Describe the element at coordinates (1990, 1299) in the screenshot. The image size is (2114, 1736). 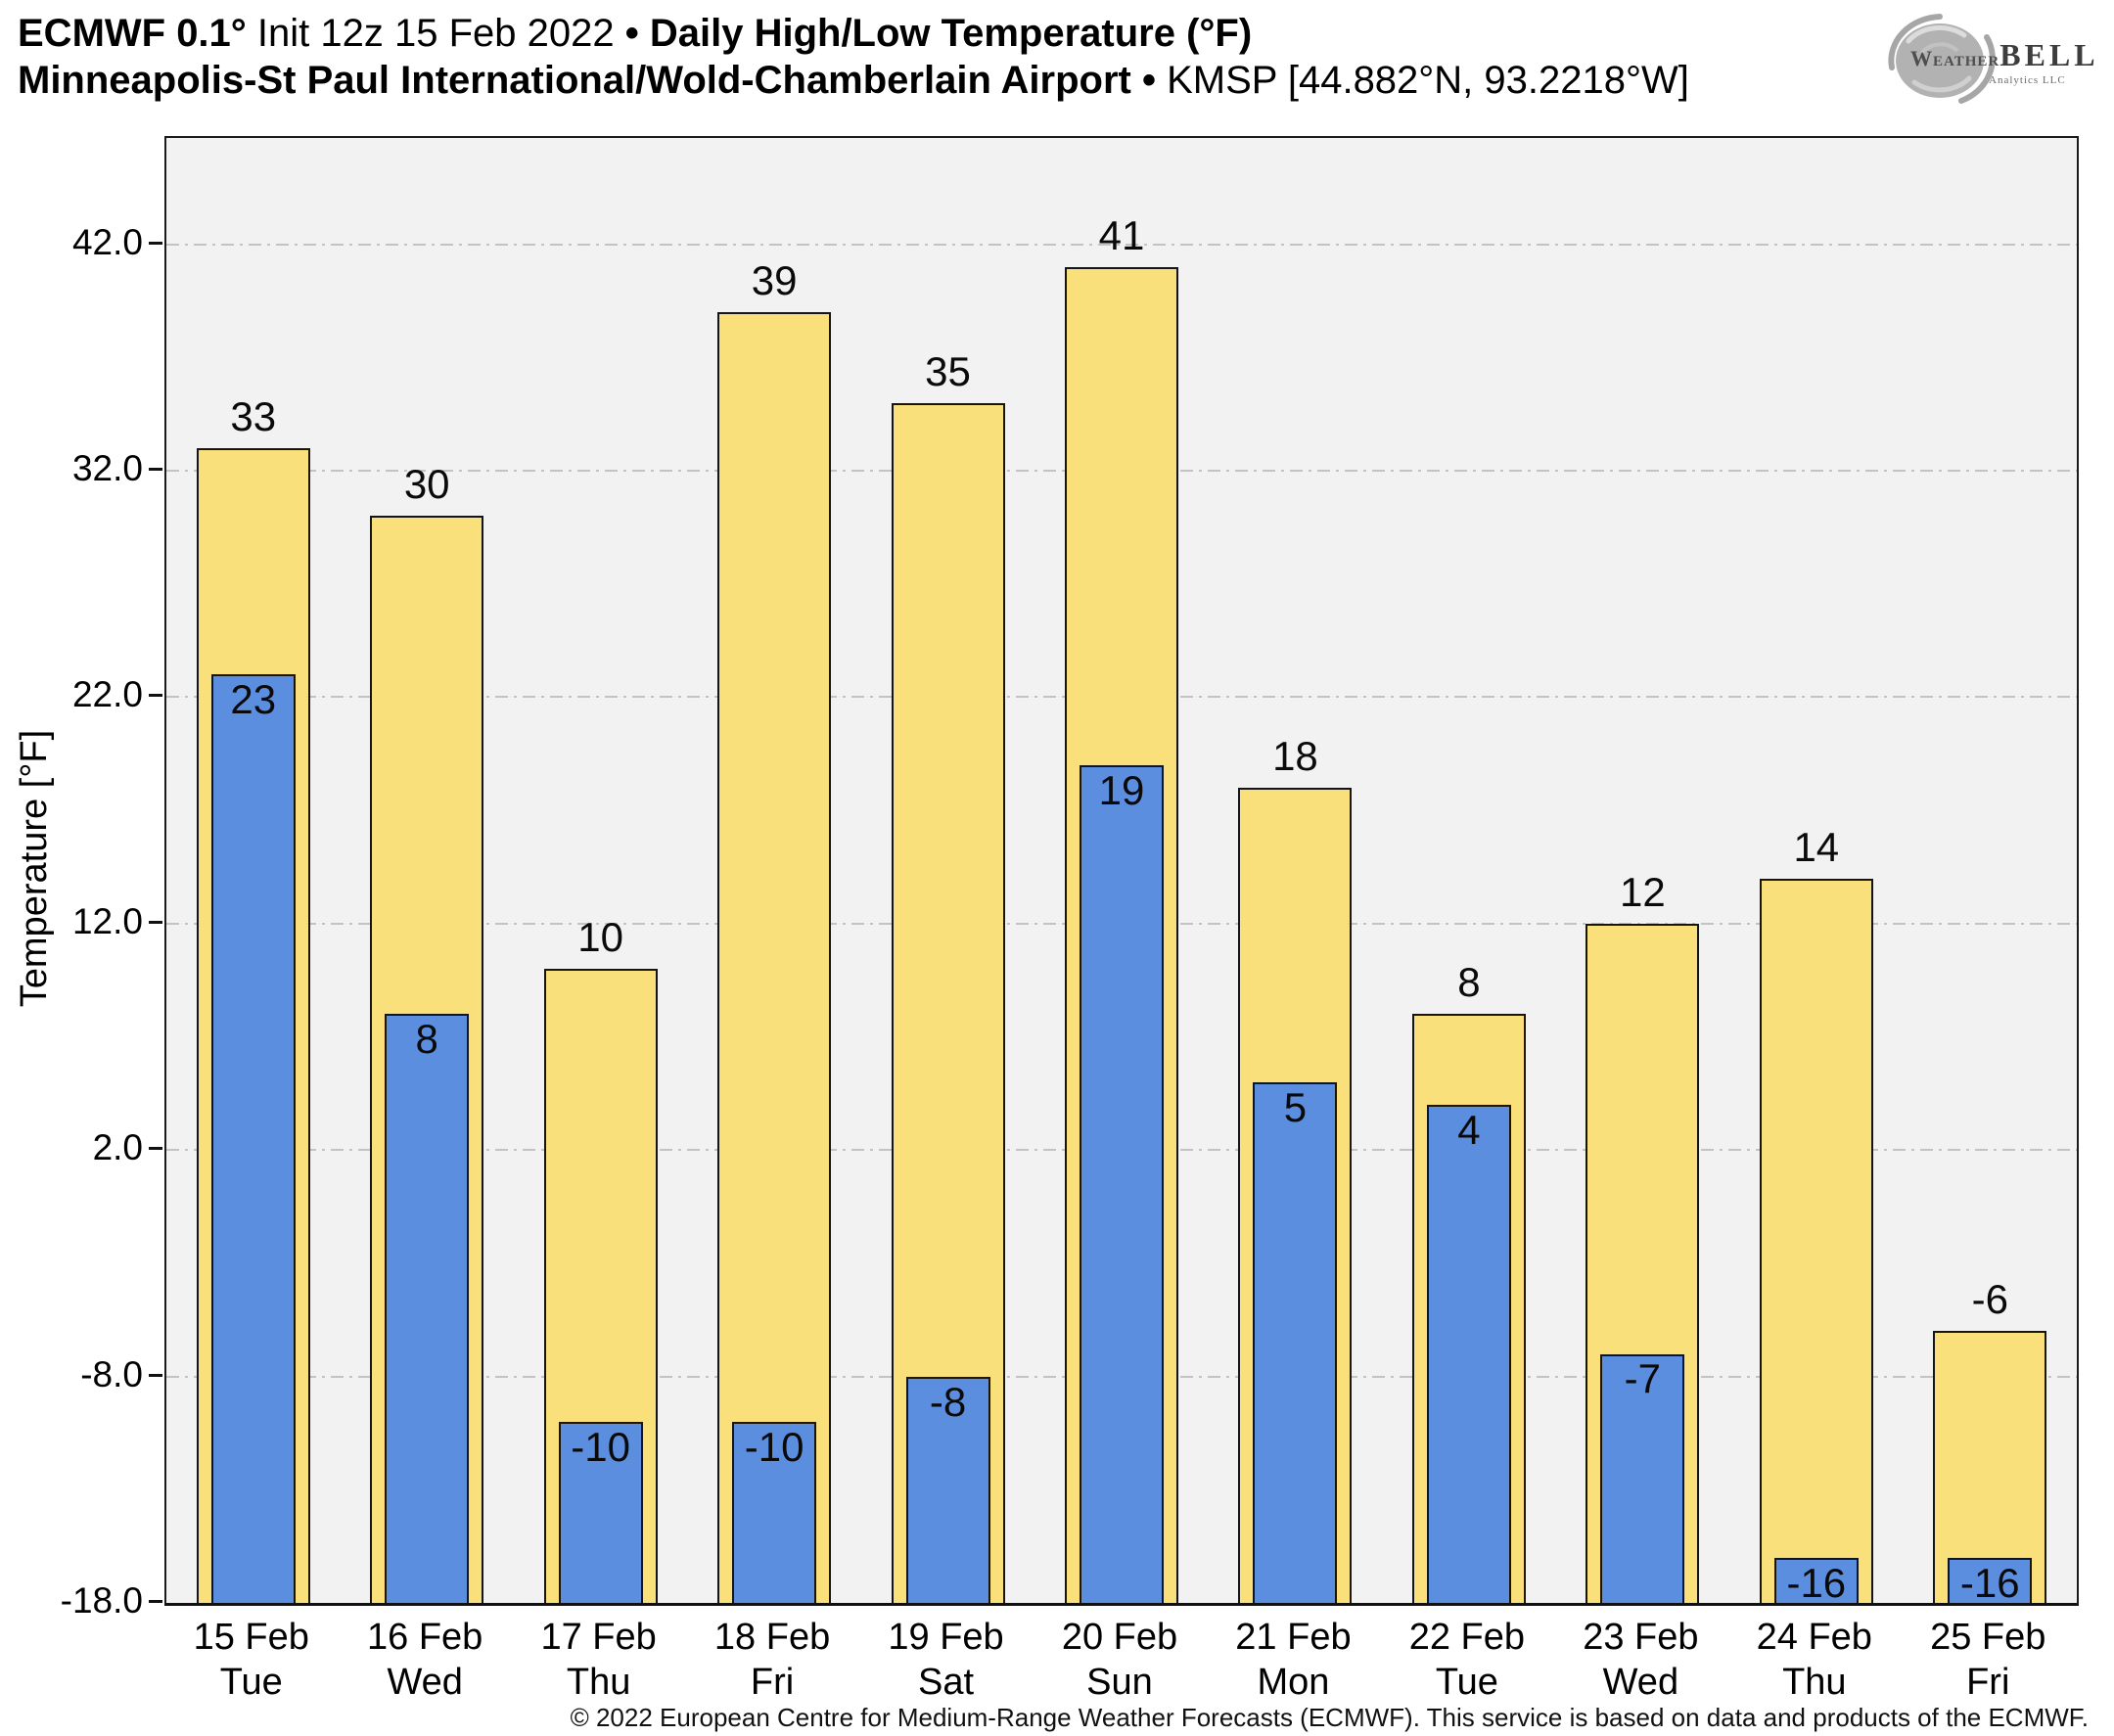
I see `high-value-label: -6` at that location.